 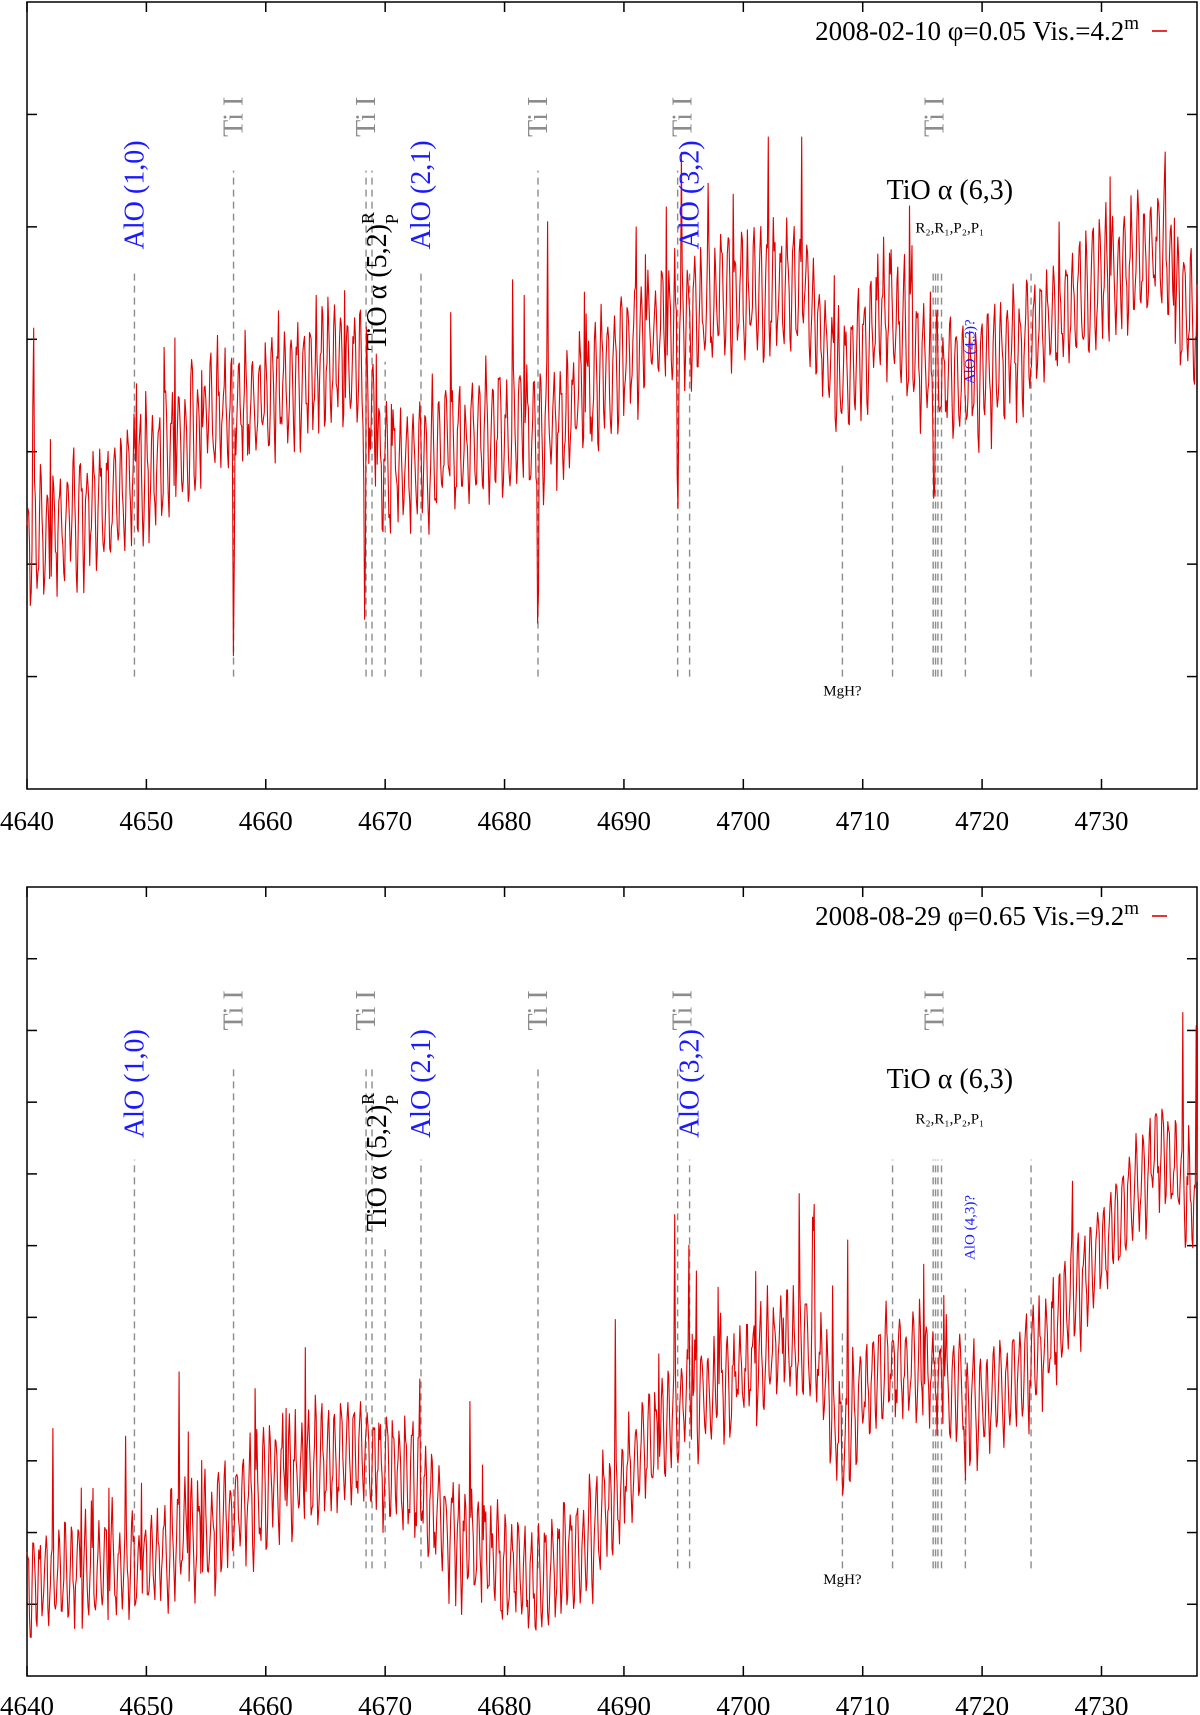 I want to click on legend-label: 2008-08-29 φ=0.65 Vis.=9.2m, so click(x=977, y=914).